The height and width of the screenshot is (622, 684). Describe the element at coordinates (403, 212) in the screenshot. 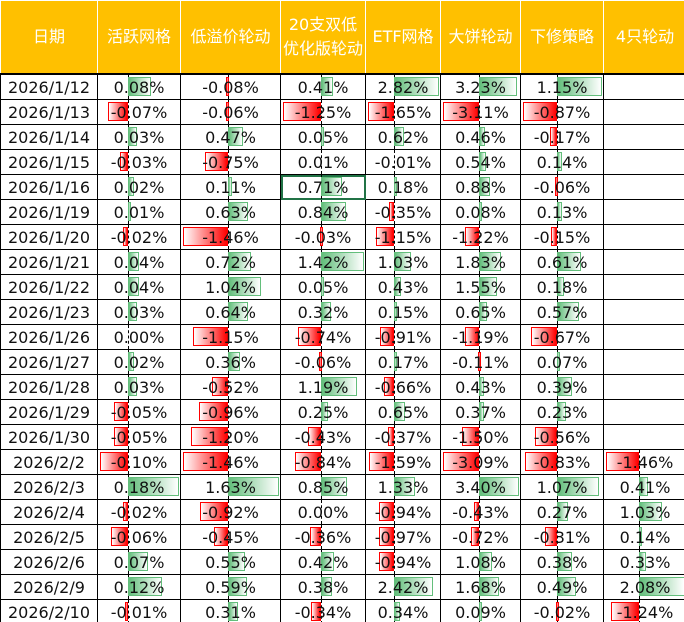

I see `value-cell: -0.35%` at that location.